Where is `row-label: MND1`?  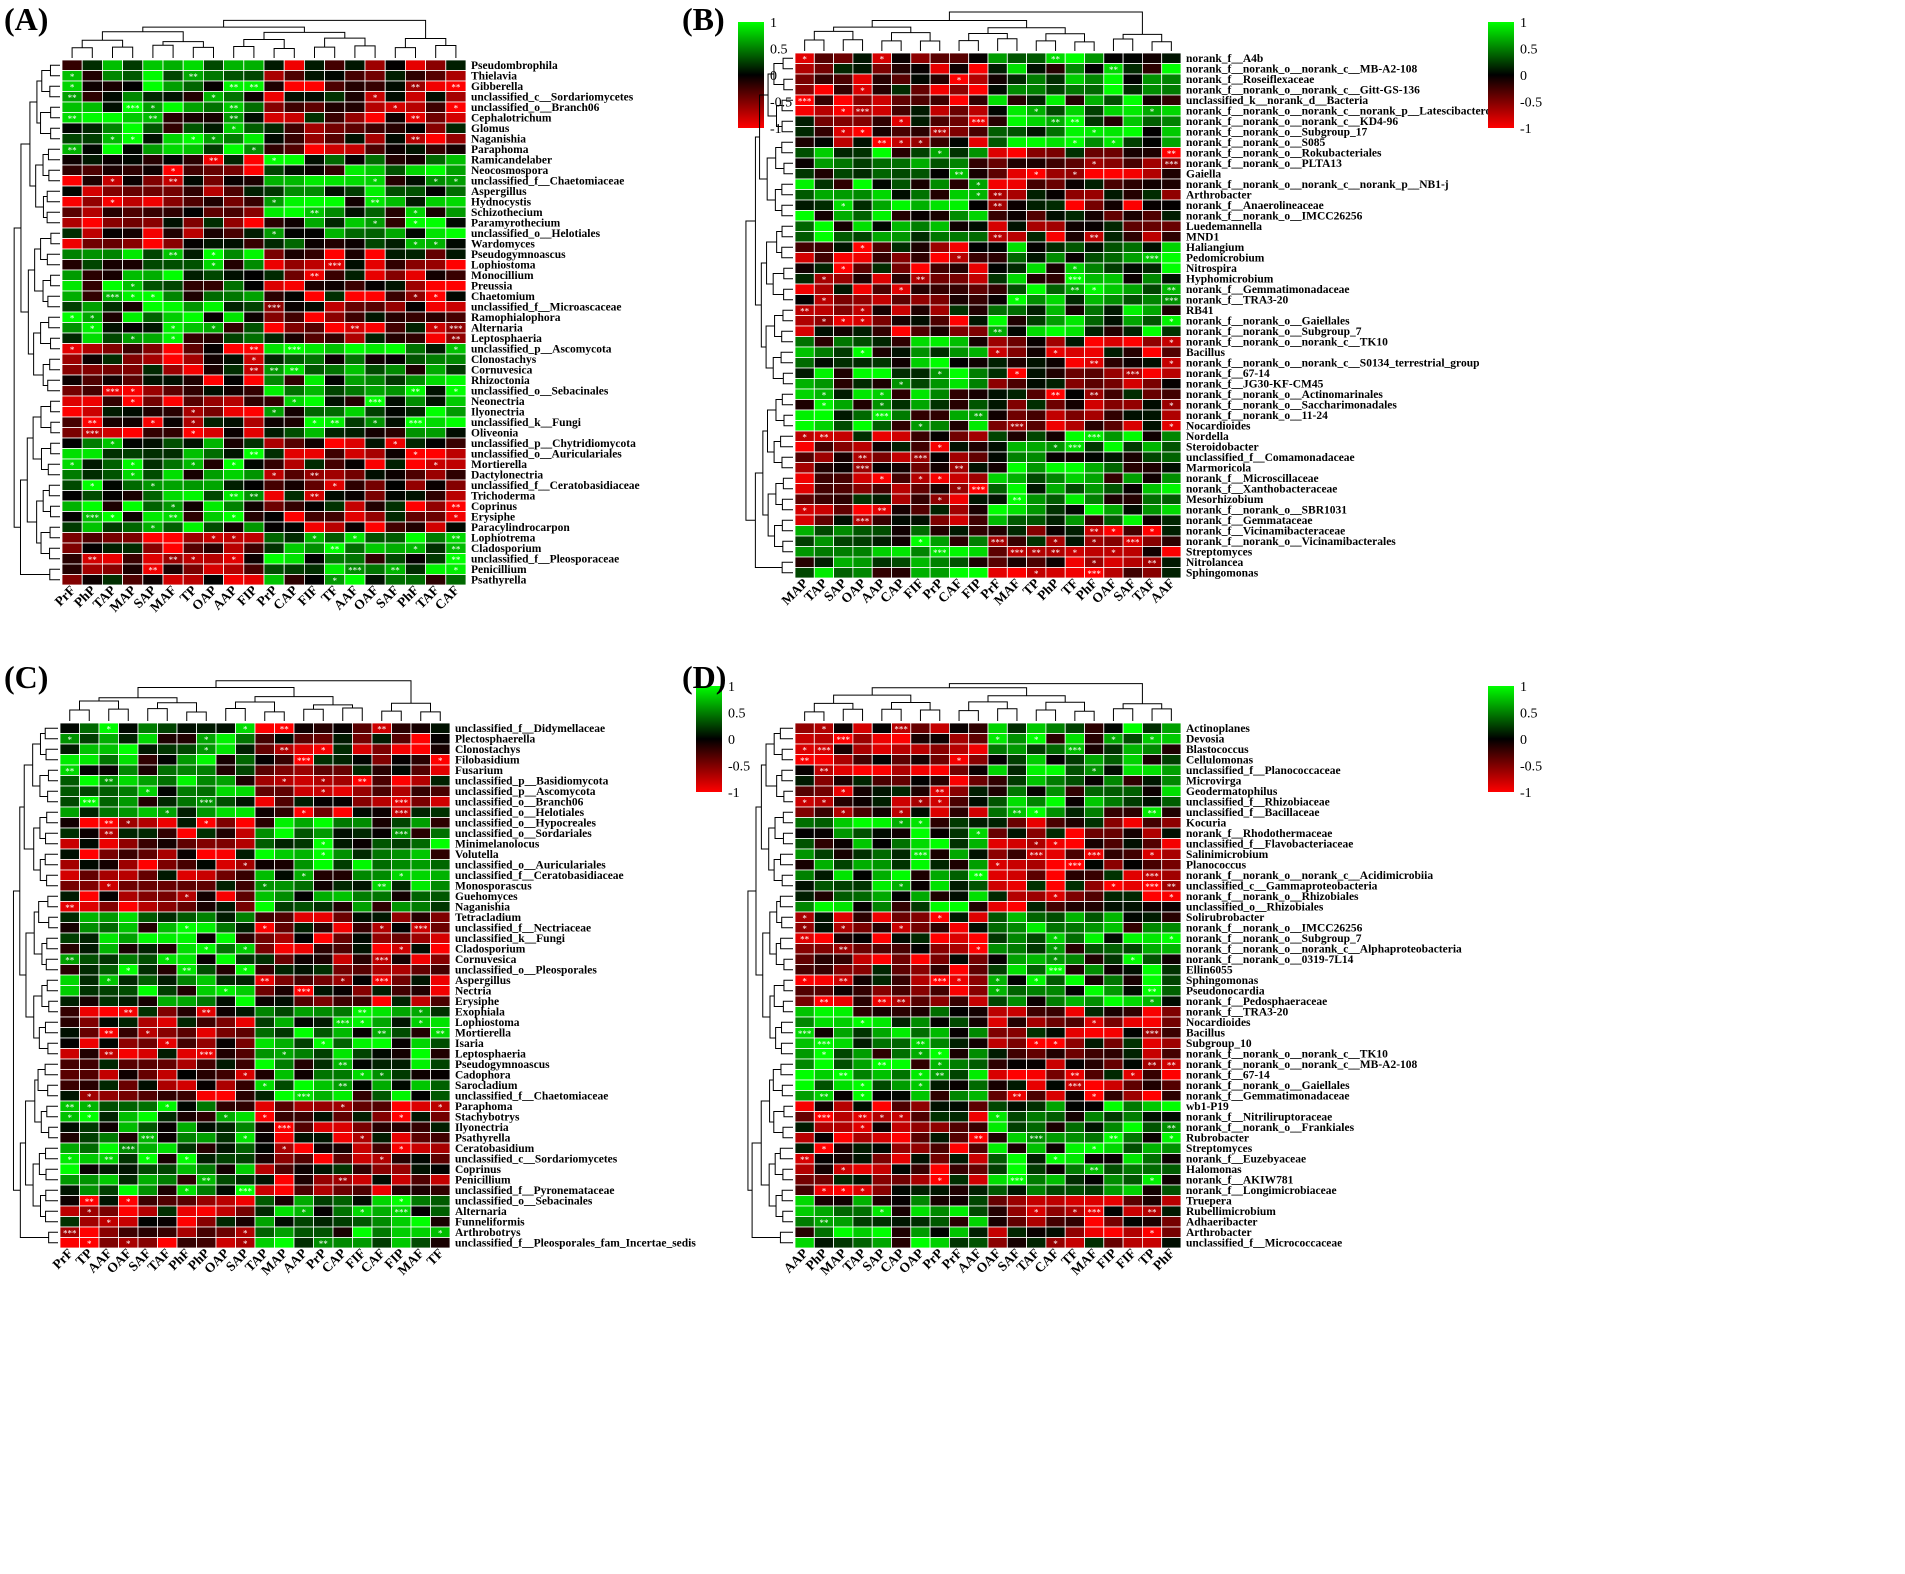 row-label: MND1 is located at coordinates (1202, 238).